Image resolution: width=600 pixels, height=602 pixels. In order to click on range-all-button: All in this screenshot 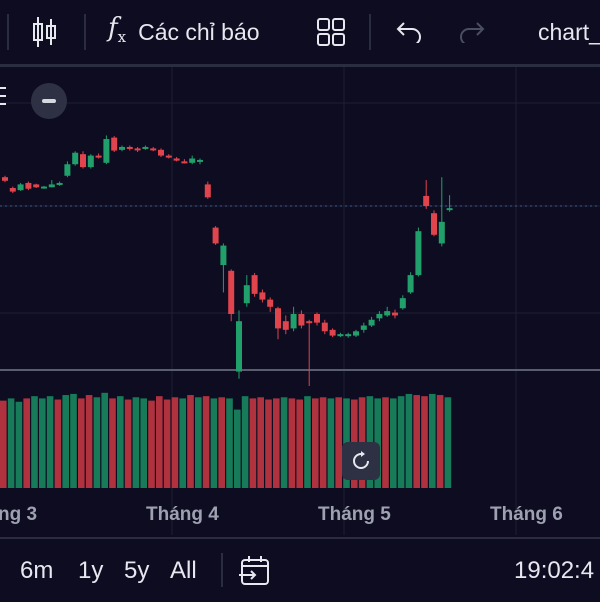, I will do `click(183, 570)`.